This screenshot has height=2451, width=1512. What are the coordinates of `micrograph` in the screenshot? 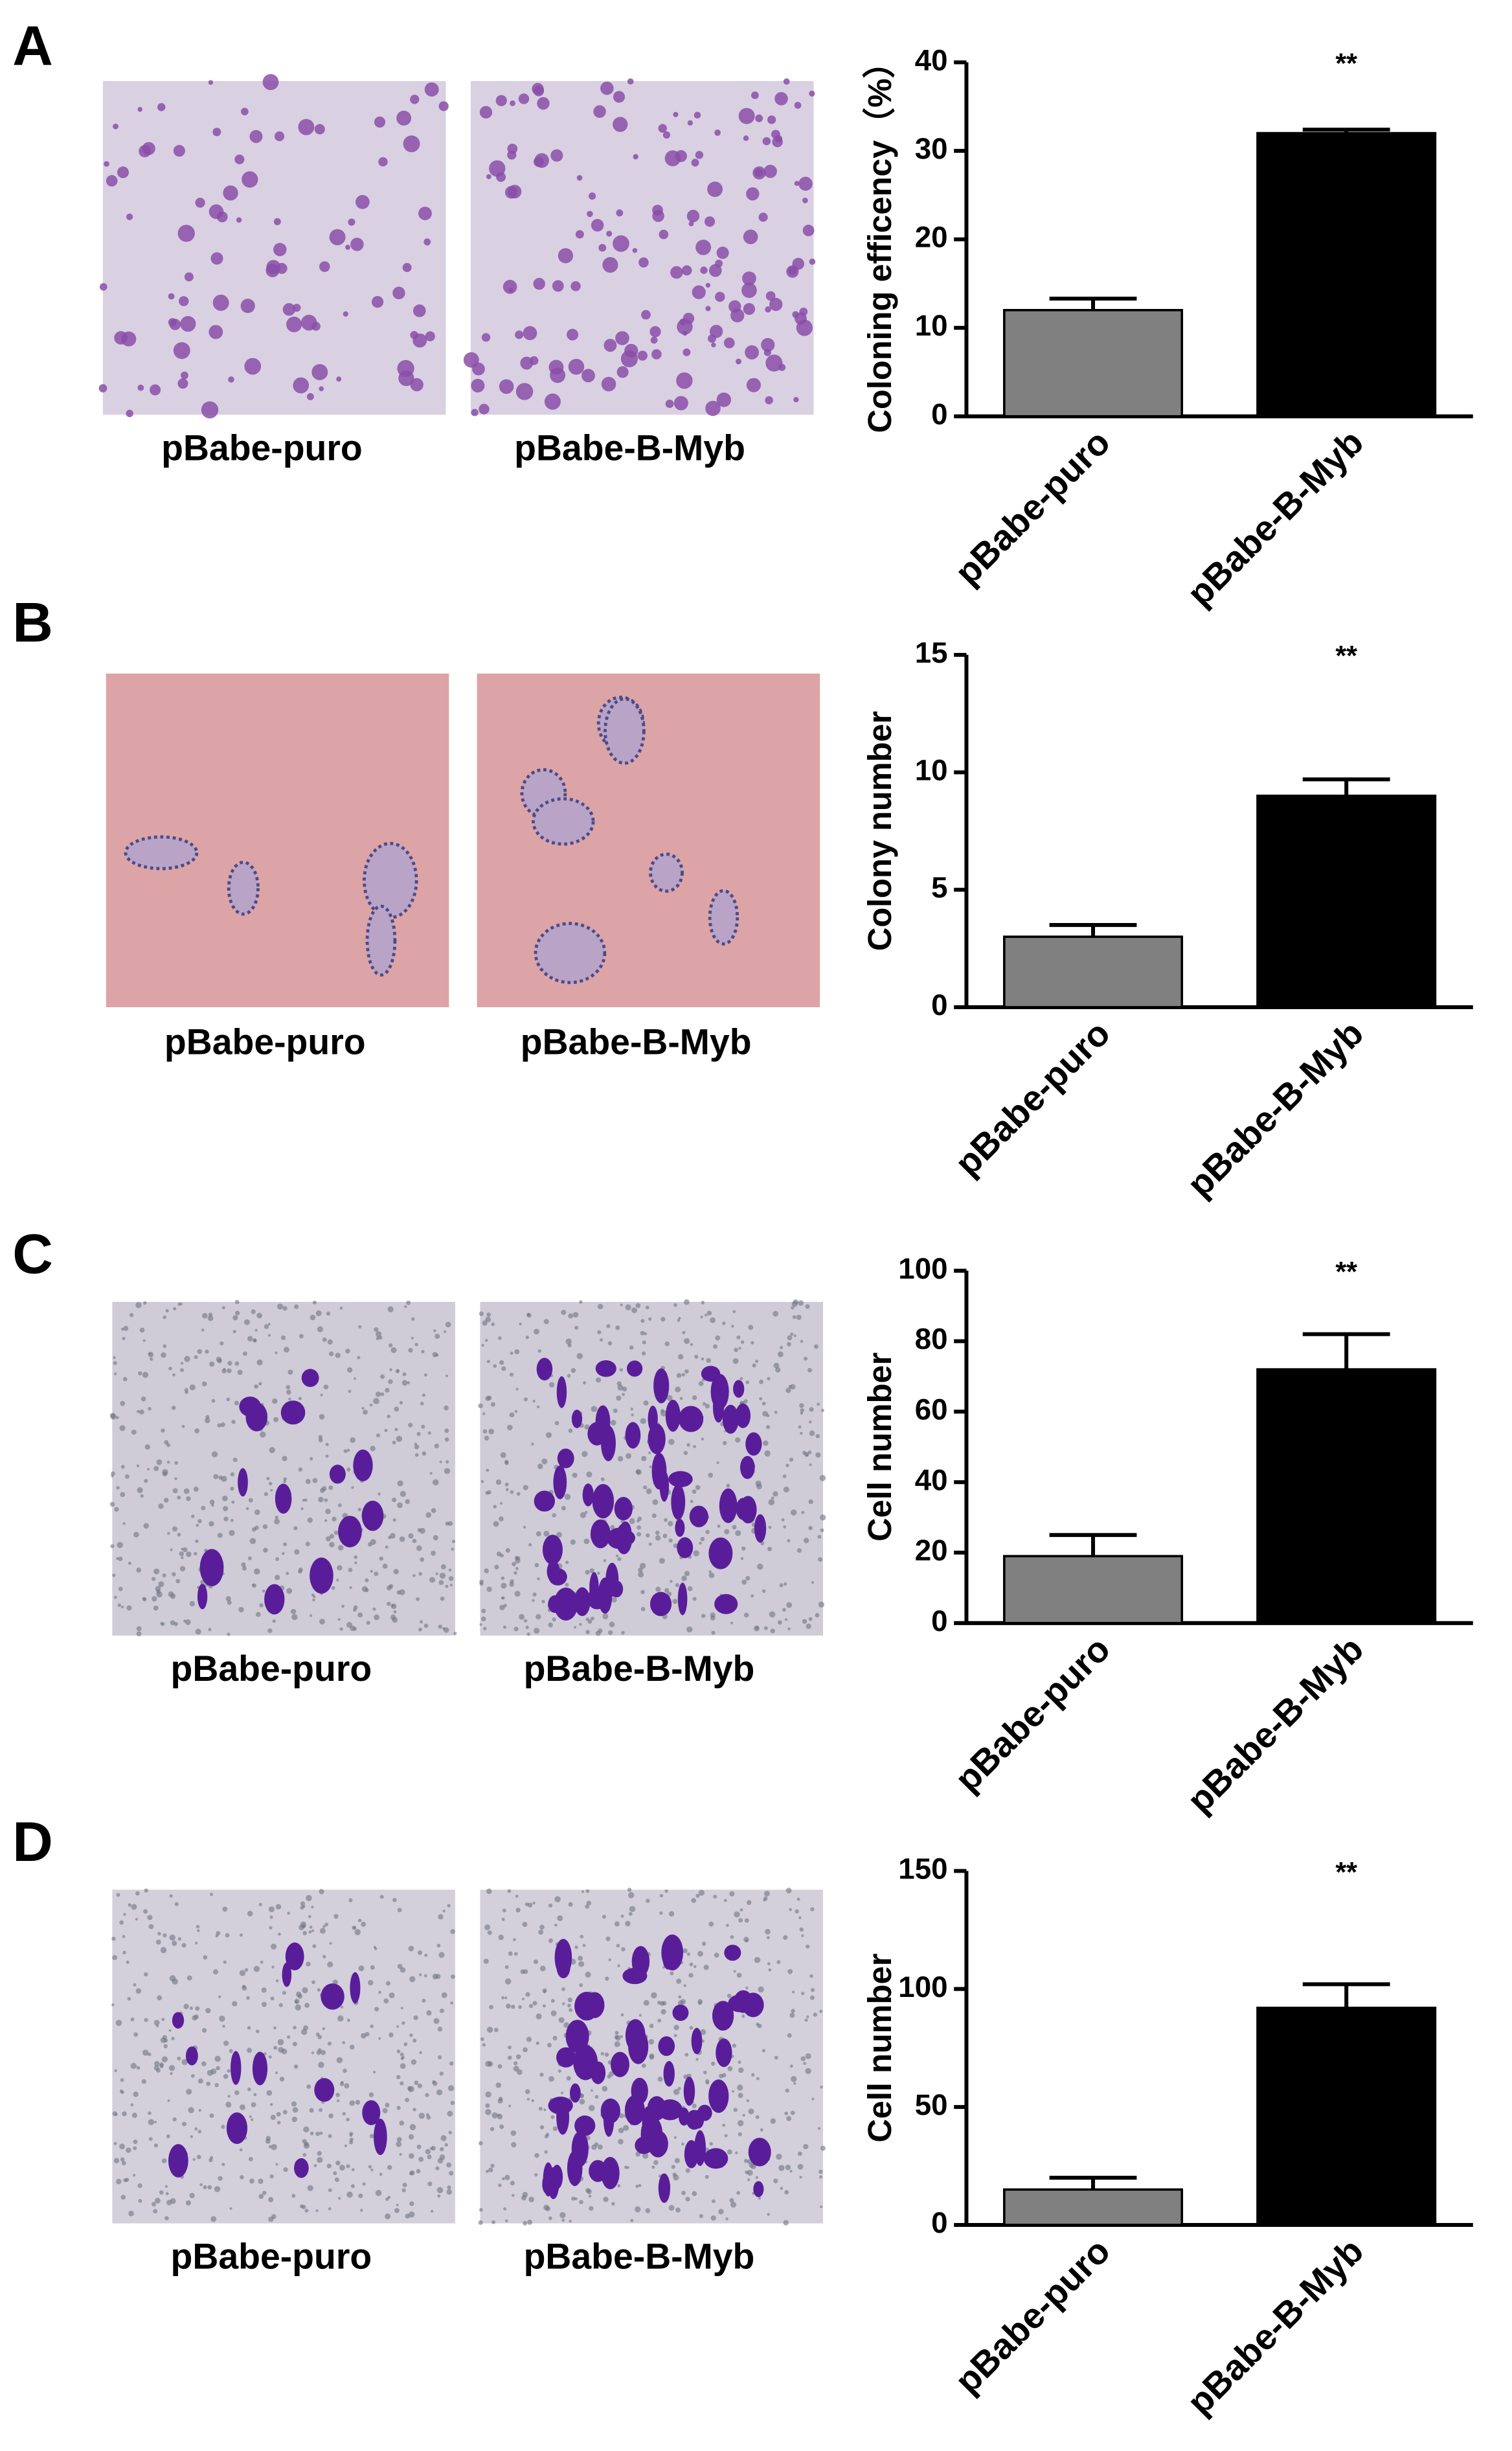 It's located at (283, 1468).